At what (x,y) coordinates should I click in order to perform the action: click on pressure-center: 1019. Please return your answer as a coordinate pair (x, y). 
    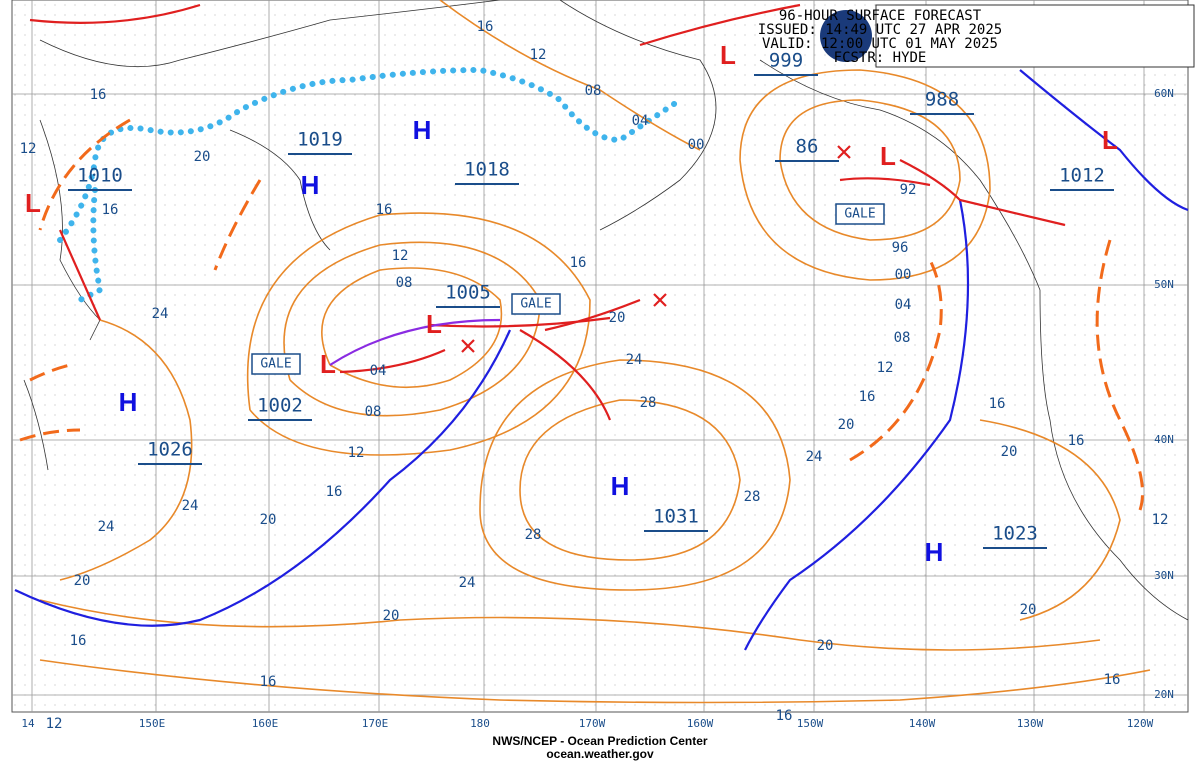
    Looking at the image, I should click on (320, 140).